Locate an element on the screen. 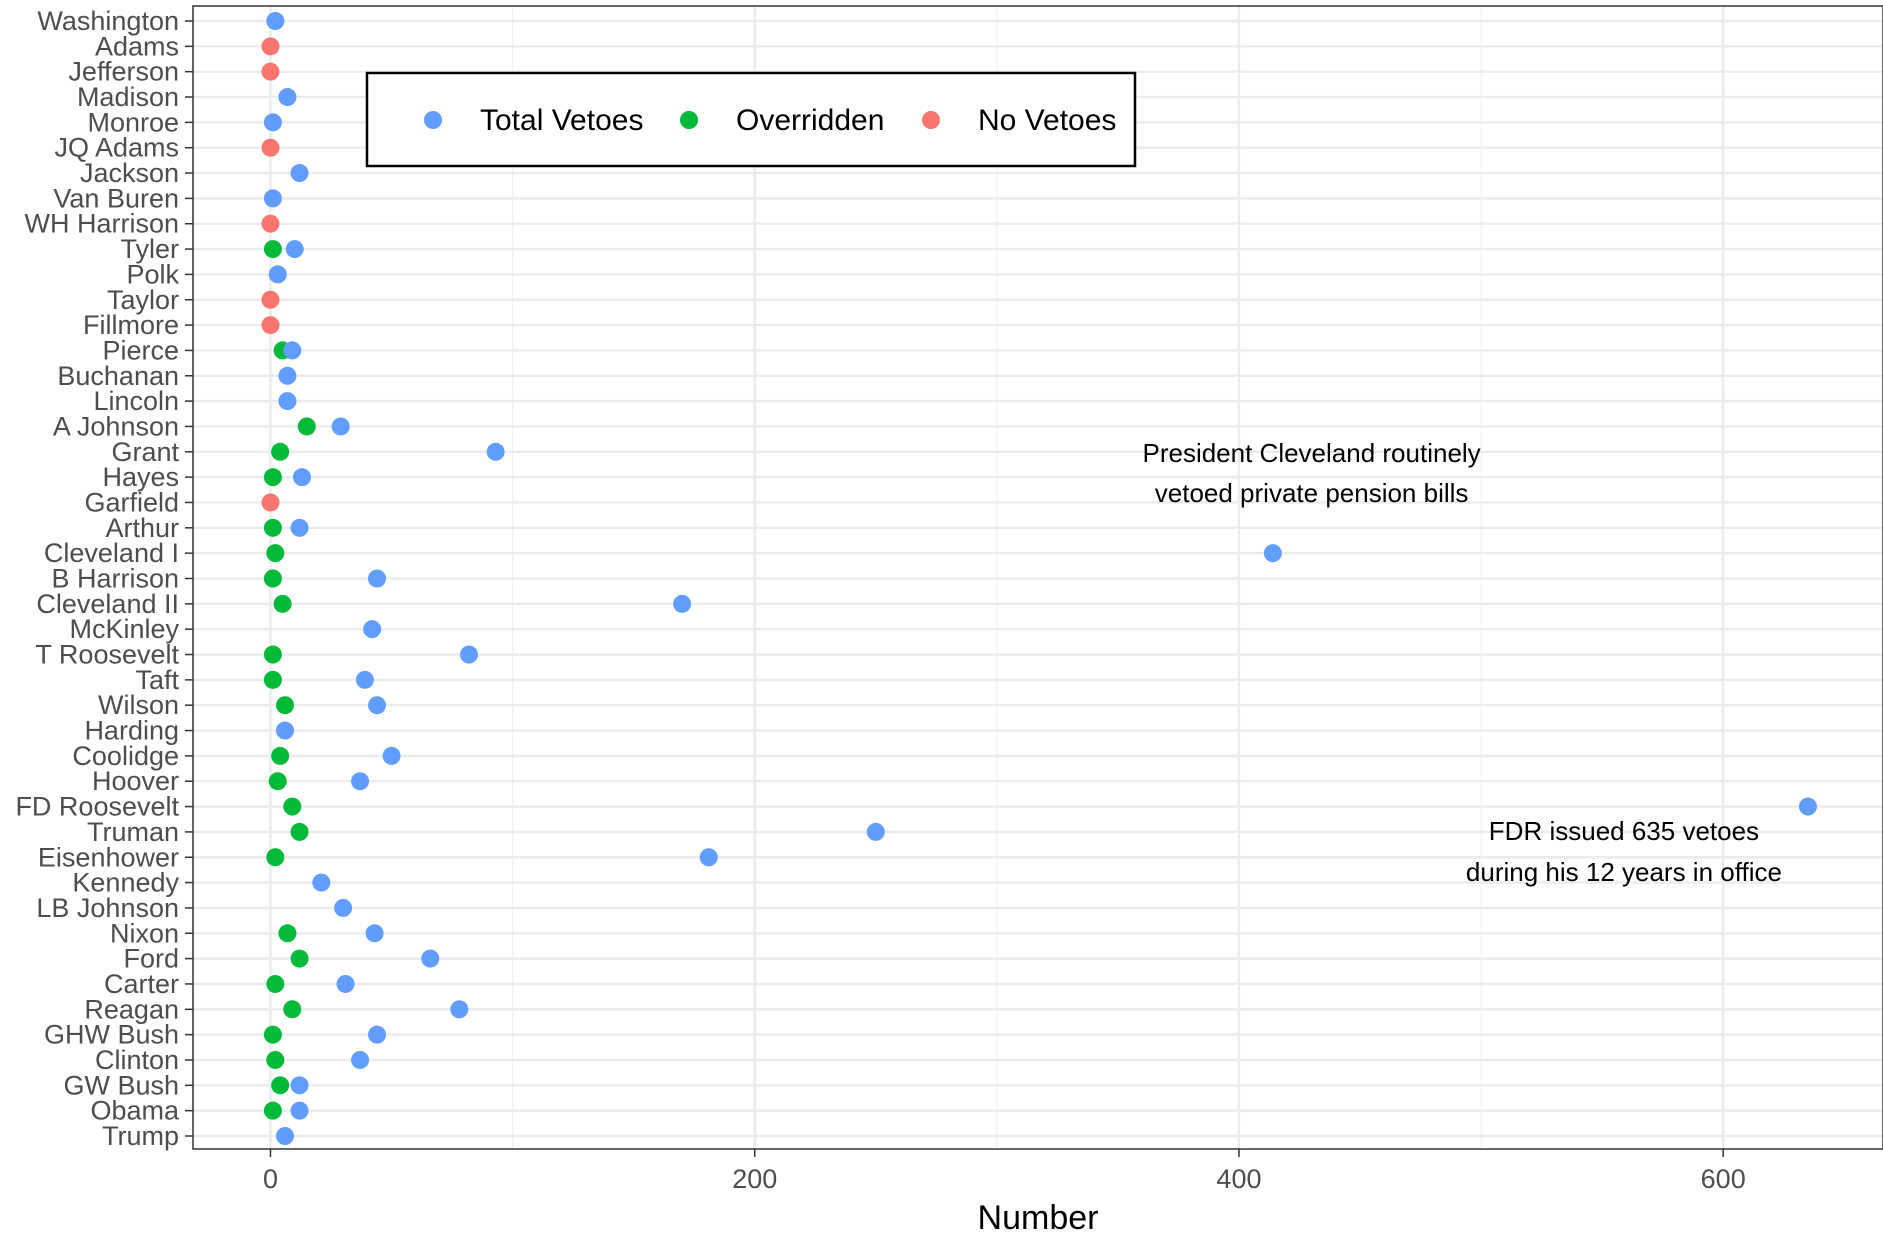  point-no-vetoes-wh-harrison is located at coordinates (270, 223).